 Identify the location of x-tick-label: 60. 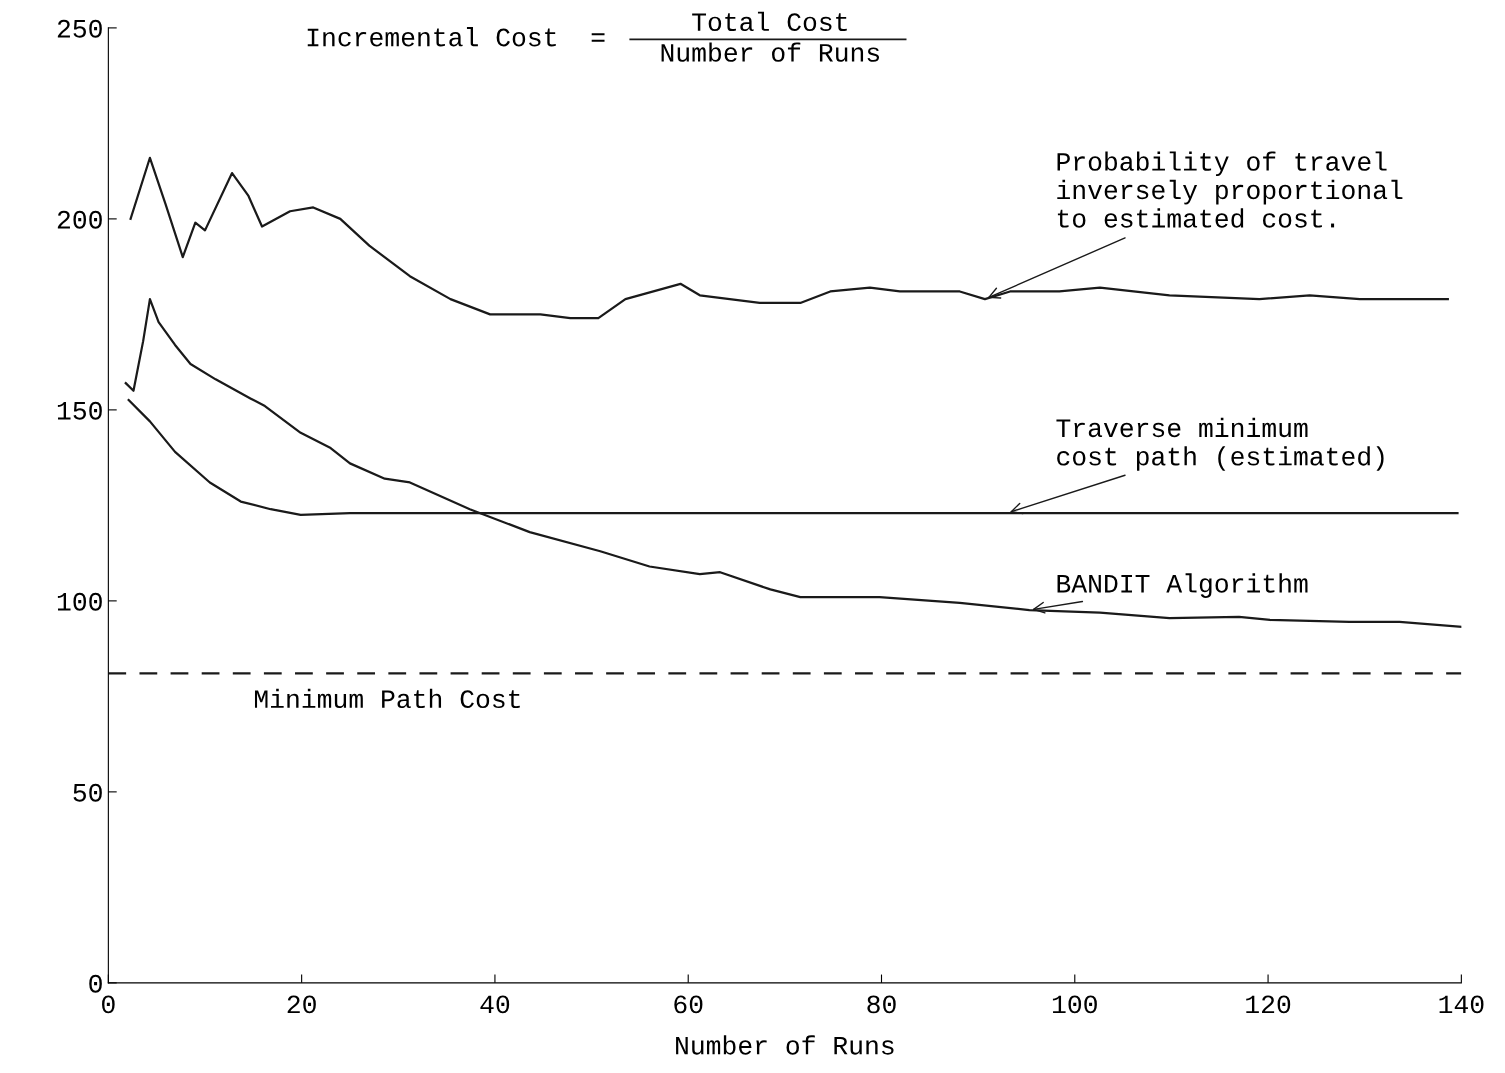
(688, 1004).